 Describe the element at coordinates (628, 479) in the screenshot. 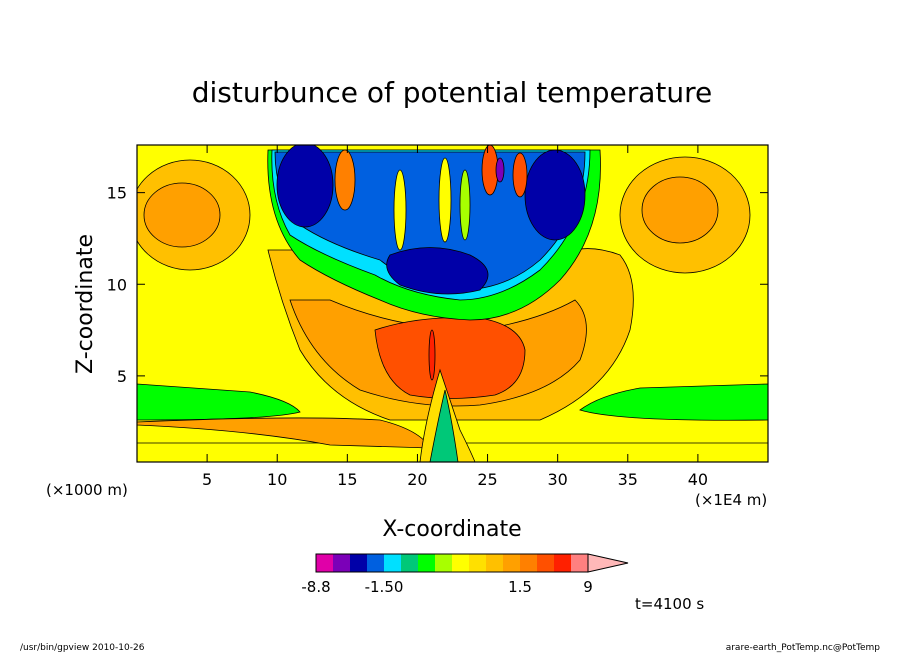

I see `x-tick-label: 35` at that location.